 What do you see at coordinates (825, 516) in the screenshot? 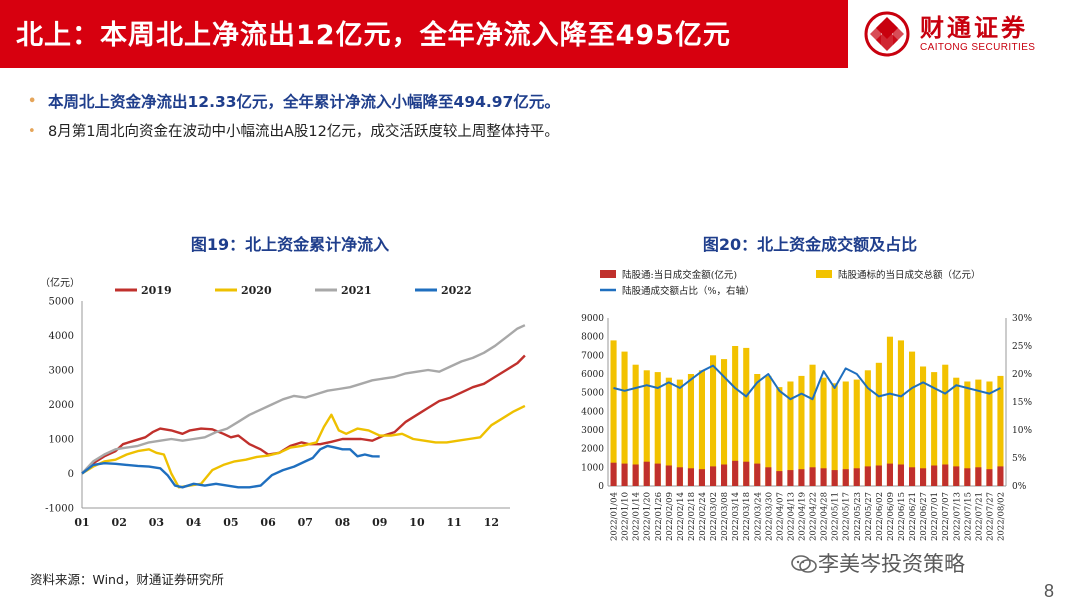
I see `chart20-x-tick-label: 2022/04/28` at bounding box center [825, 516].